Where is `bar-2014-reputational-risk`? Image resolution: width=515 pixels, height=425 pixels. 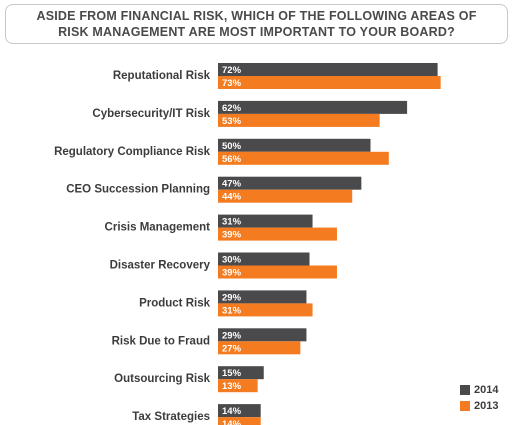 bar-2014-reputational-risk is located at coordinates (328, 69).